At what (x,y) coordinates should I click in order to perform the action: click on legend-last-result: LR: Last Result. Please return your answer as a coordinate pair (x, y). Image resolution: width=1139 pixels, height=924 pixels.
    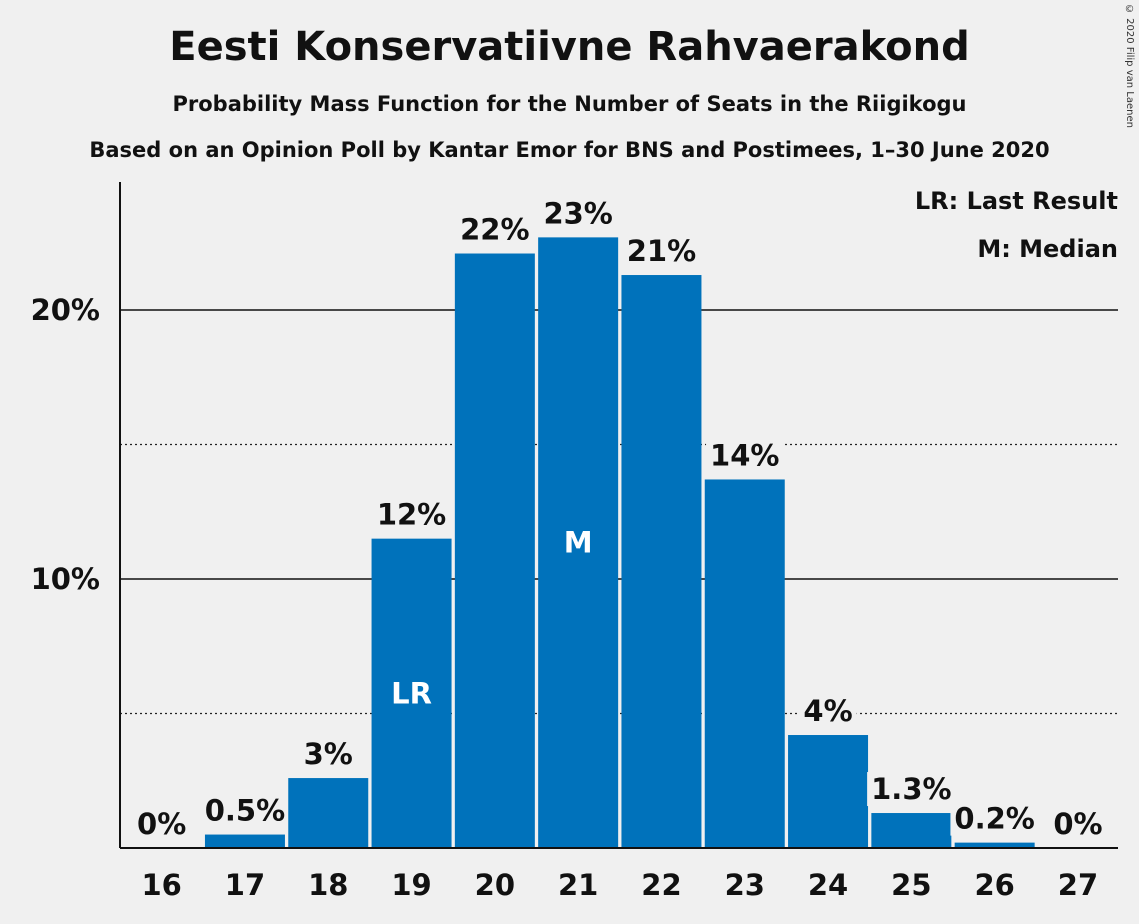
    Looking at the image, I should click on (1016, 201).